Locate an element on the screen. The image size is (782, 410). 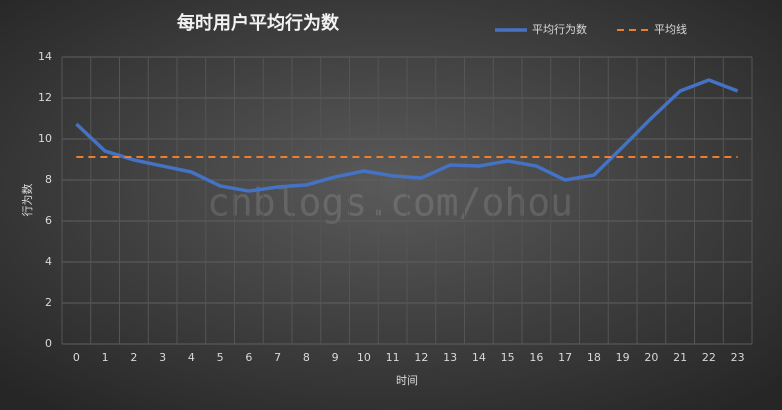
x-tick-label: 23 is located at coordinates (738, 357).